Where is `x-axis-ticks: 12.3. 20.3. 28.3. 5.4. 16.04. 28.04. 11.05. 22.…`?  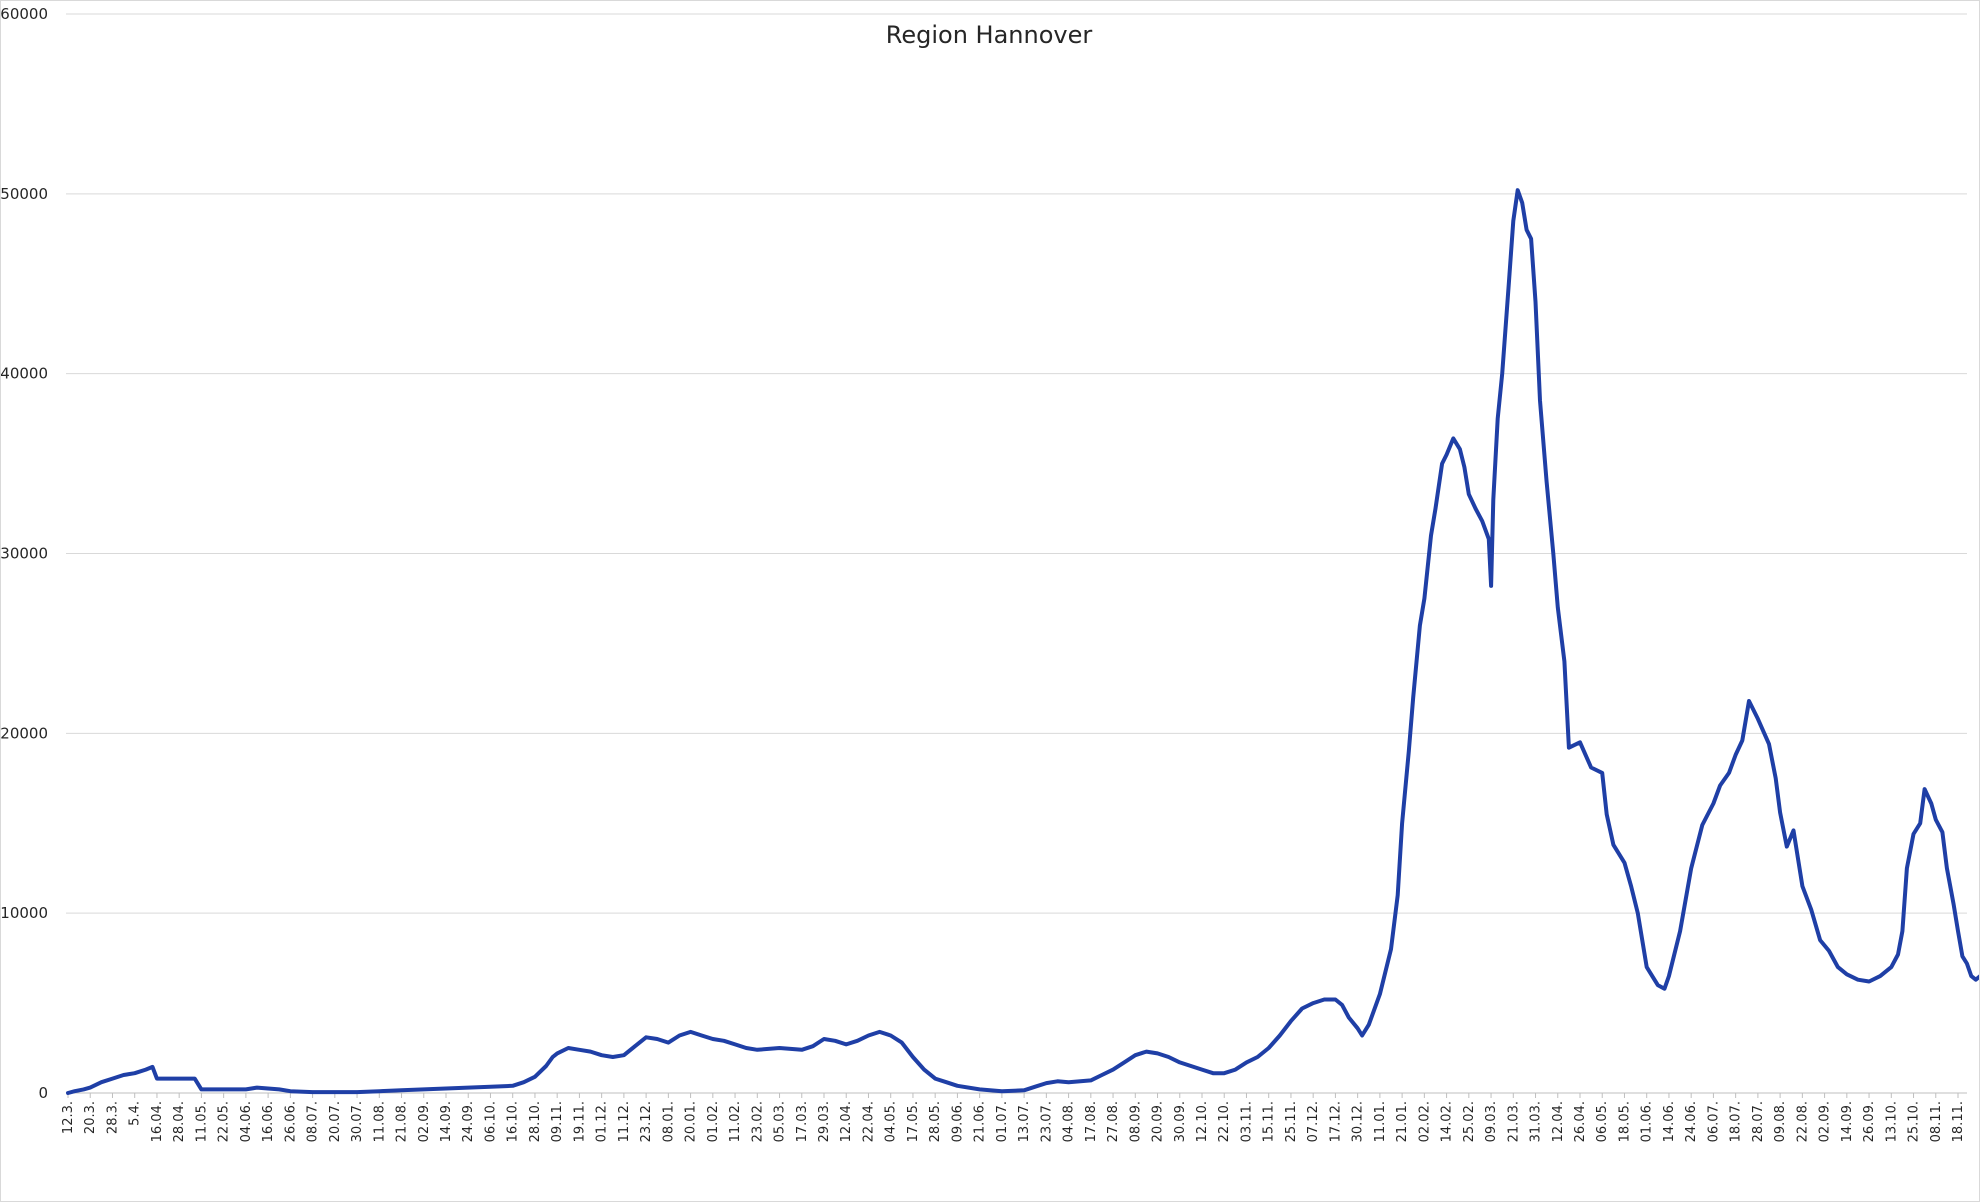
x-axis-ticks: 12.3. 20.3. 28.3. 5.4. 16.04. 28.04. 11.05. 22.… is located at coordinates (1013, 1117).